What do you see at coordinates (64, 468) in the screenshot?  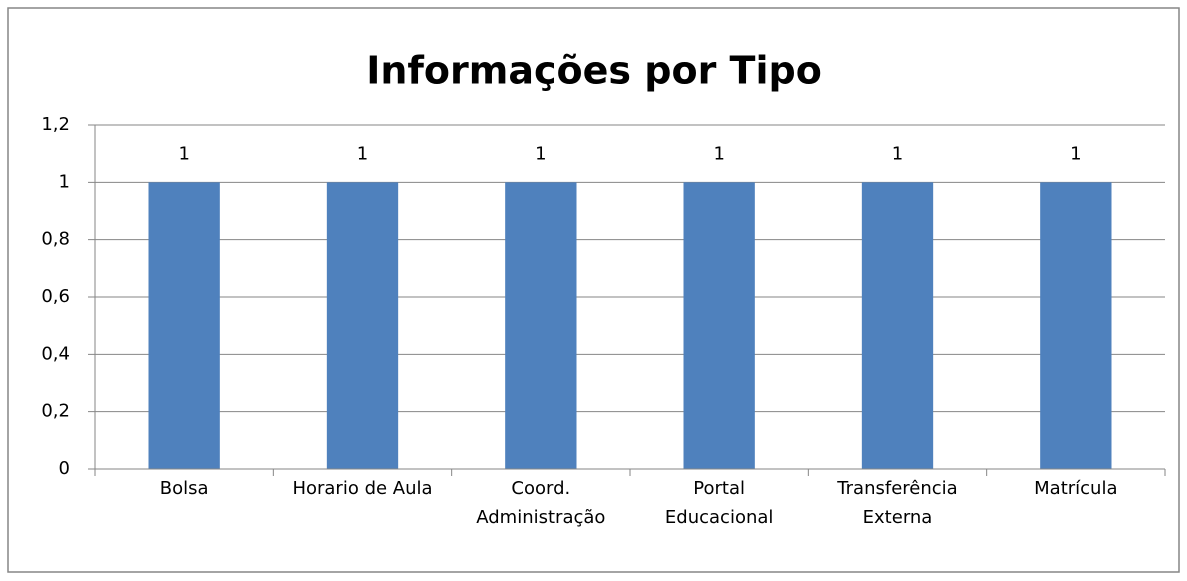 I see `y-tick-label: 0` at bounding box center [64, 468].